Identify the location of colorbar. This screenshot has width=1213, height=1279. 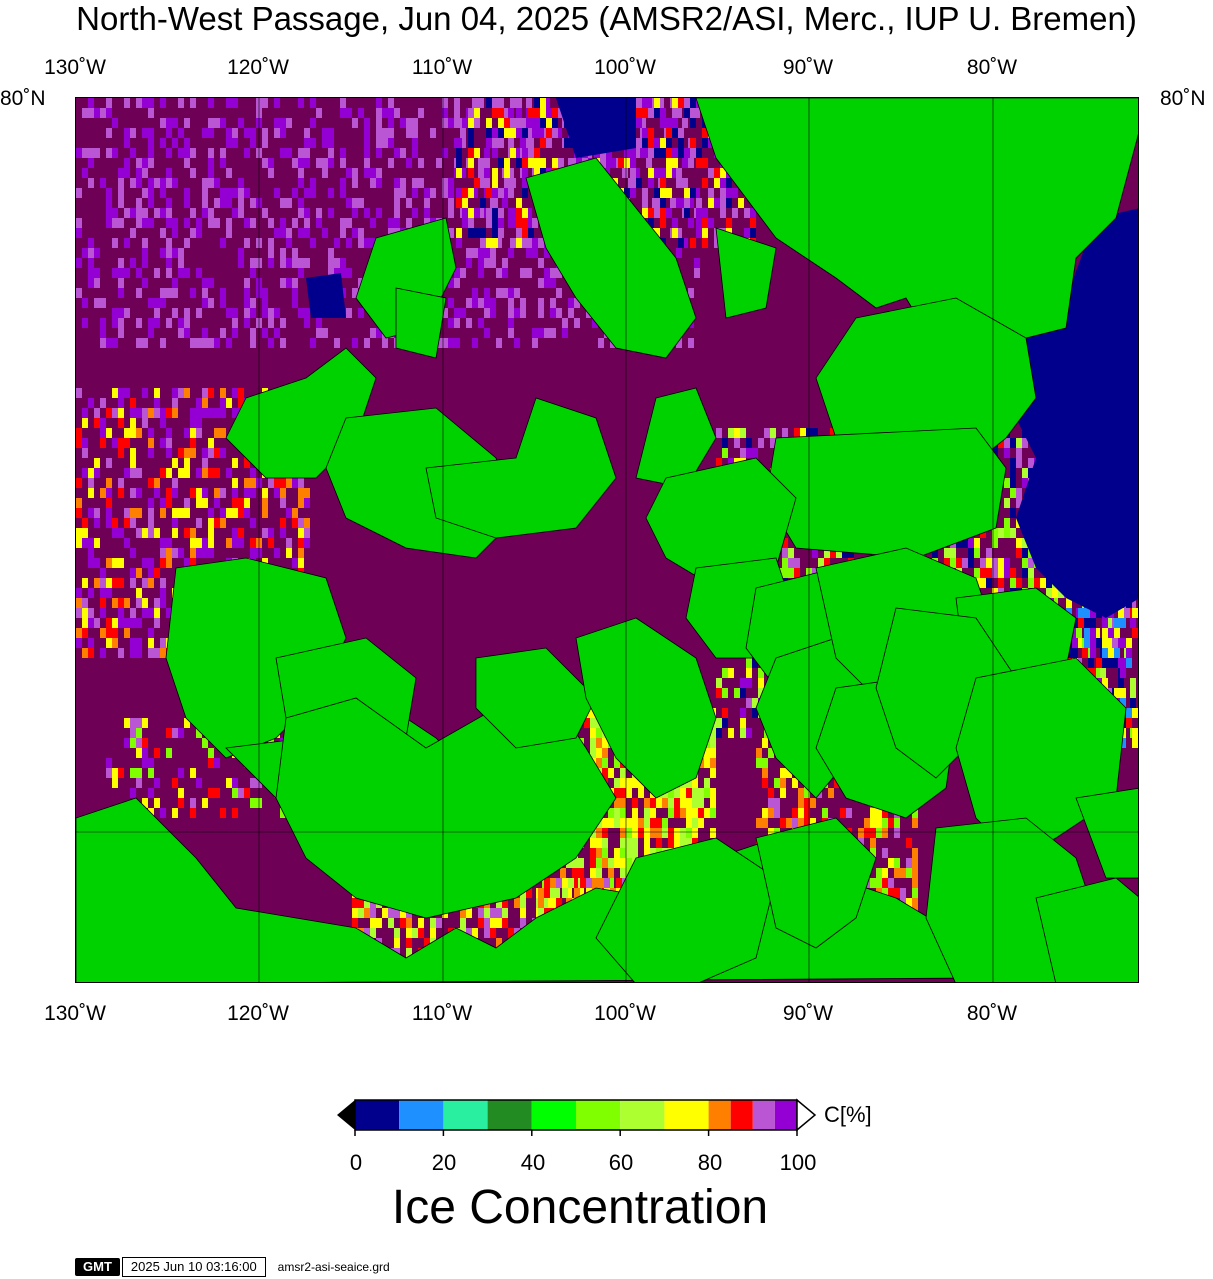
(577, 1117).